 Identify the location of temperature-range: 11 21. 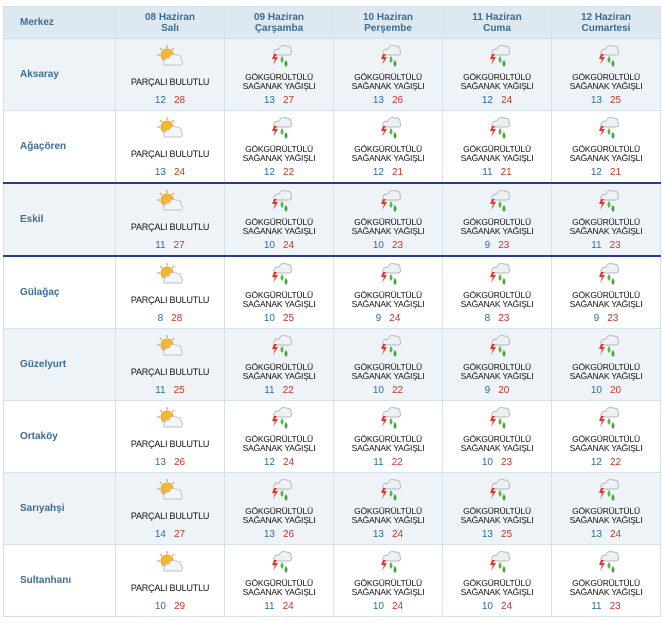
(497, 173).